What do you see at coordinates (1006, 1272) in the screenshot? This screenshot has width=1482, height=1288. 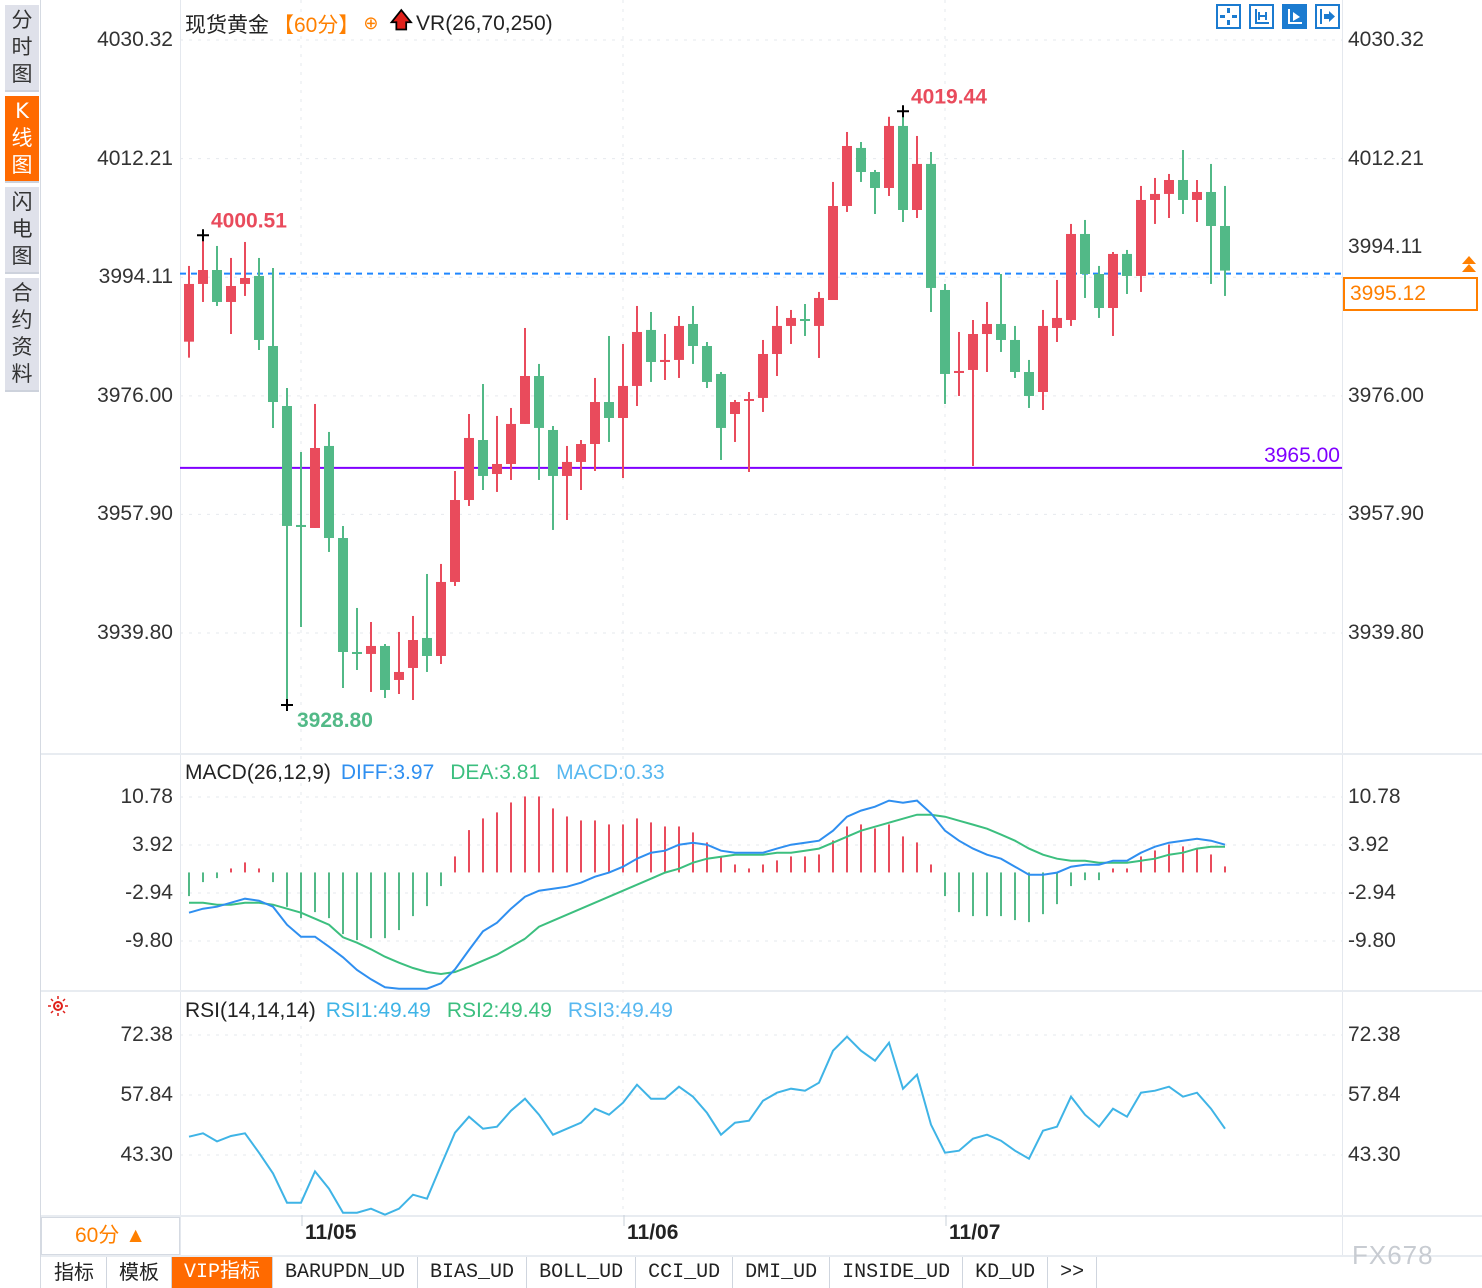 I see `tab-kd: KD_UD` at bounding box center [1006, 1272].